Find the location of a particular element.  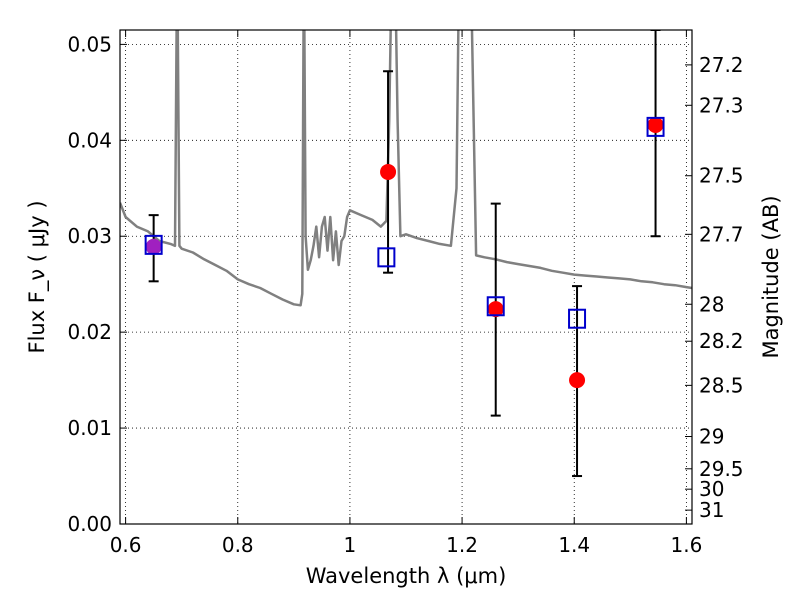

right-tick-label: 29 is located at coordinates (711, 437).